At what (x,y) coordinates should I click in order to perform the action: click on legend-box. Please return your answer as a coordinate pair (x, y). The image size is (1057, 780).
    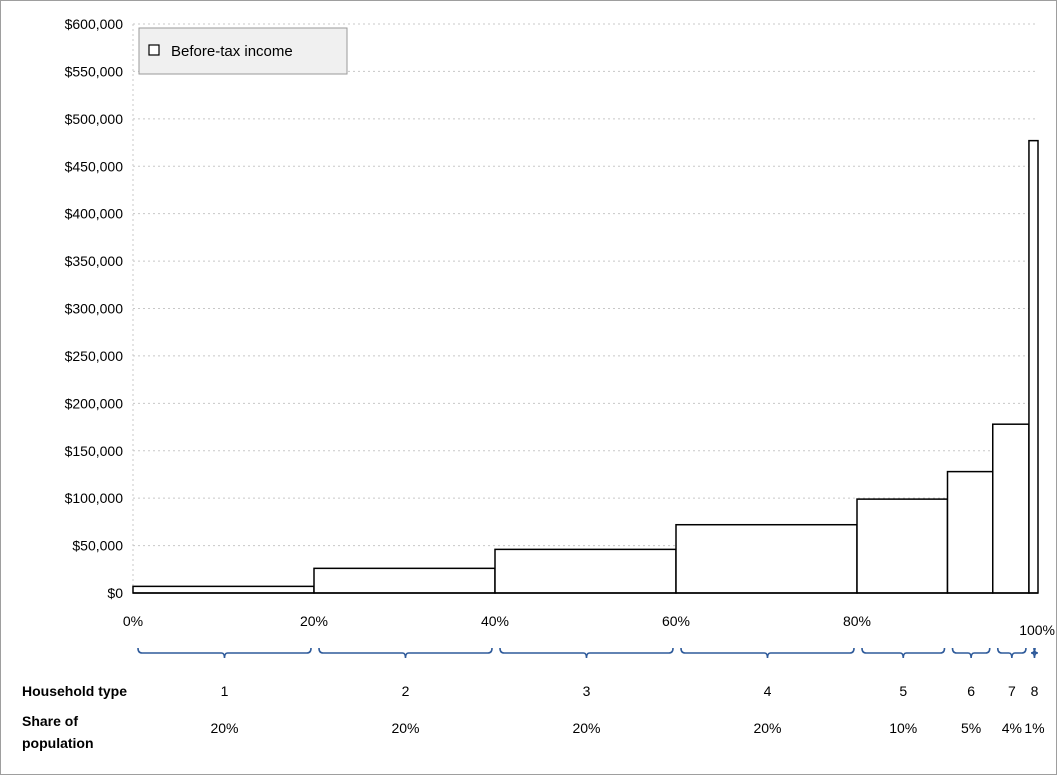
    Looking at the image, I should click on (243, 51).